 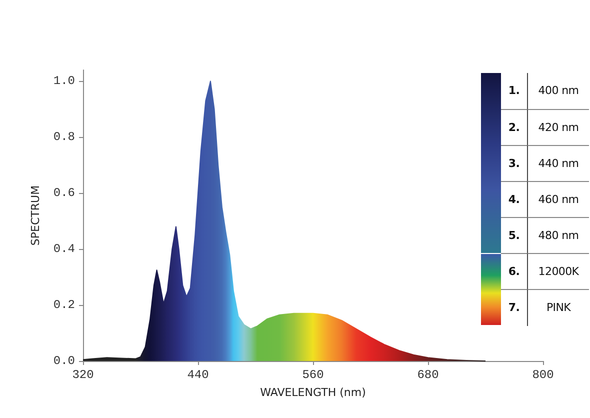 I want to click on x-tick-label: 560, so click(x=313, y=375).